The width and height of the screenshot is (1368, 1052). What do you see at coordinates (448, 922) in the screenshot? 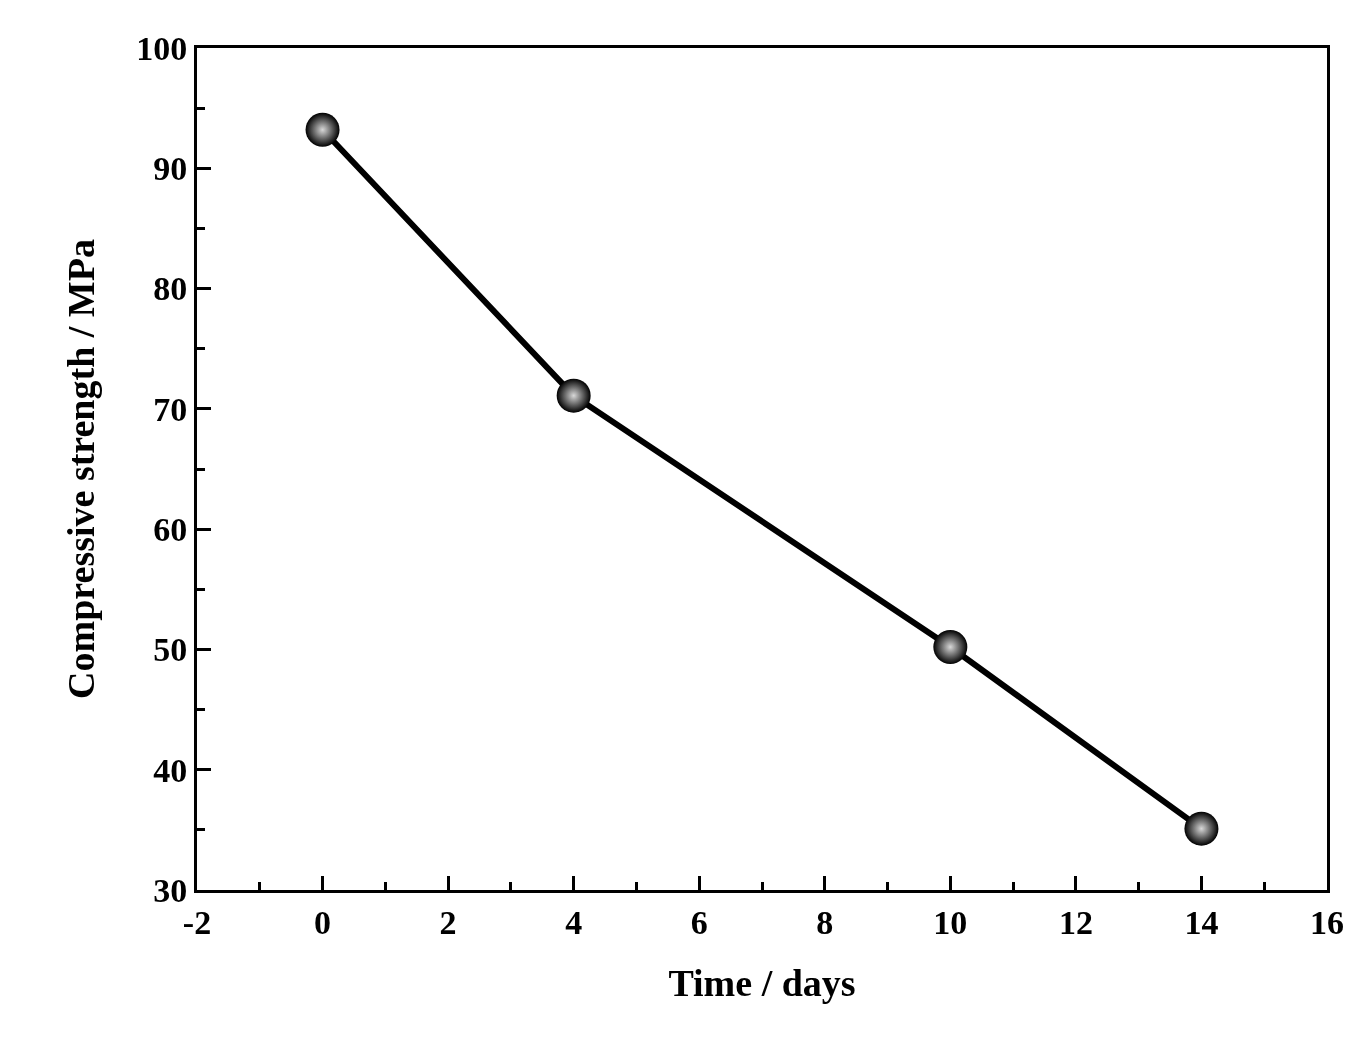
I see `x-tick-label: 2` at bounding box center [448, 922].